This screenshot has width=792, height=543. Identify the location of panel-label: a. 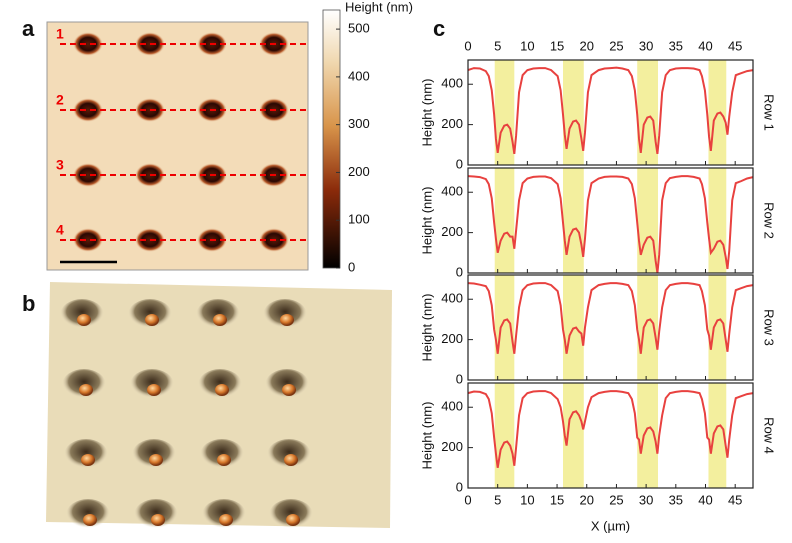
(28, 28).